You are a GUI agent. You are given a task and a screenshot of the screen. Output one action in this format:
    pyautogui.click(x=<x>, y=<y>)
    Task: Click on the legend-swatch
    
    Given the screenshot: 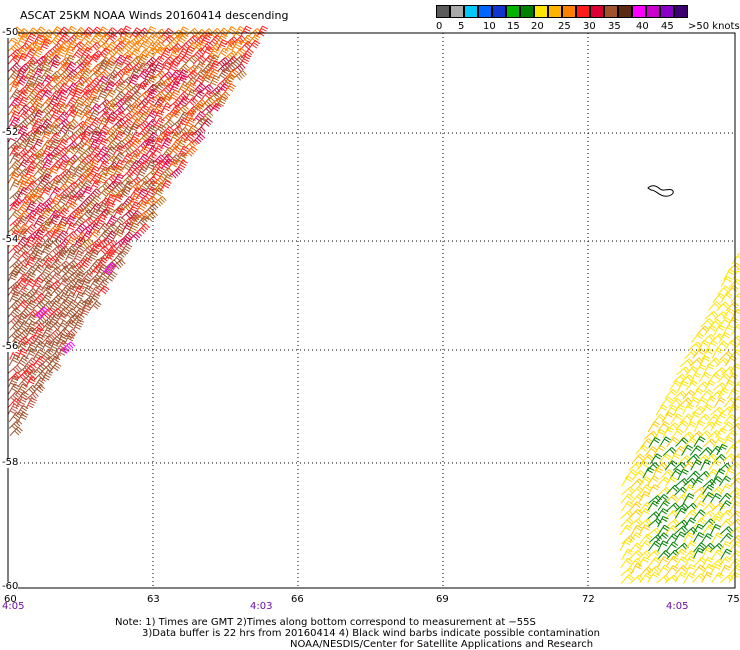 What is the action you would take?
    pyautogui.click(x=555, y=11)
    